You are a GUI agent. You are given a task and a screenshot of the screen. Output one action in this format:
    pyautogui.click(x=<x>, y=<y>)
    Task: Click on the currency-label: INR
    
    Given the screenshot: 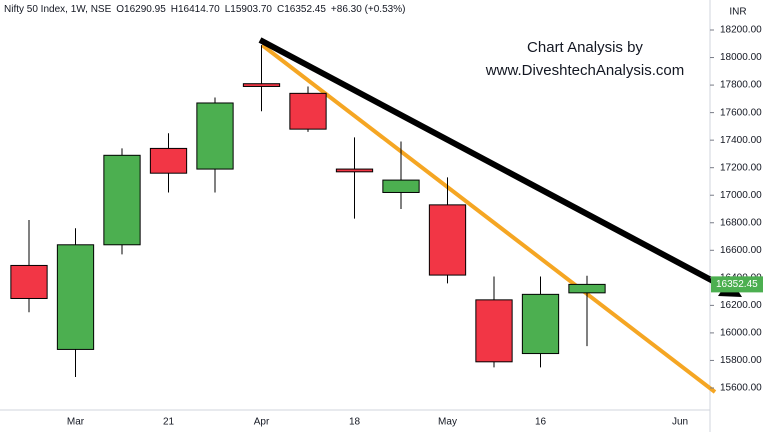 What is the action you would take?
    pyautogui.click(x=737, y=12)
    